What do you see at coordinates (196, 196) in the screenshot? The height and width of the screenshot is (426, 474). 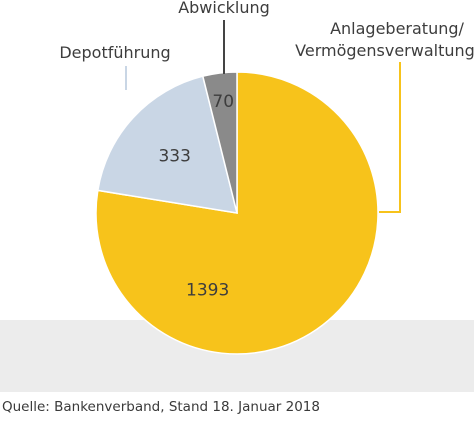 I see `value-labels: 1393 333 70` at bounding box center [196, 196].